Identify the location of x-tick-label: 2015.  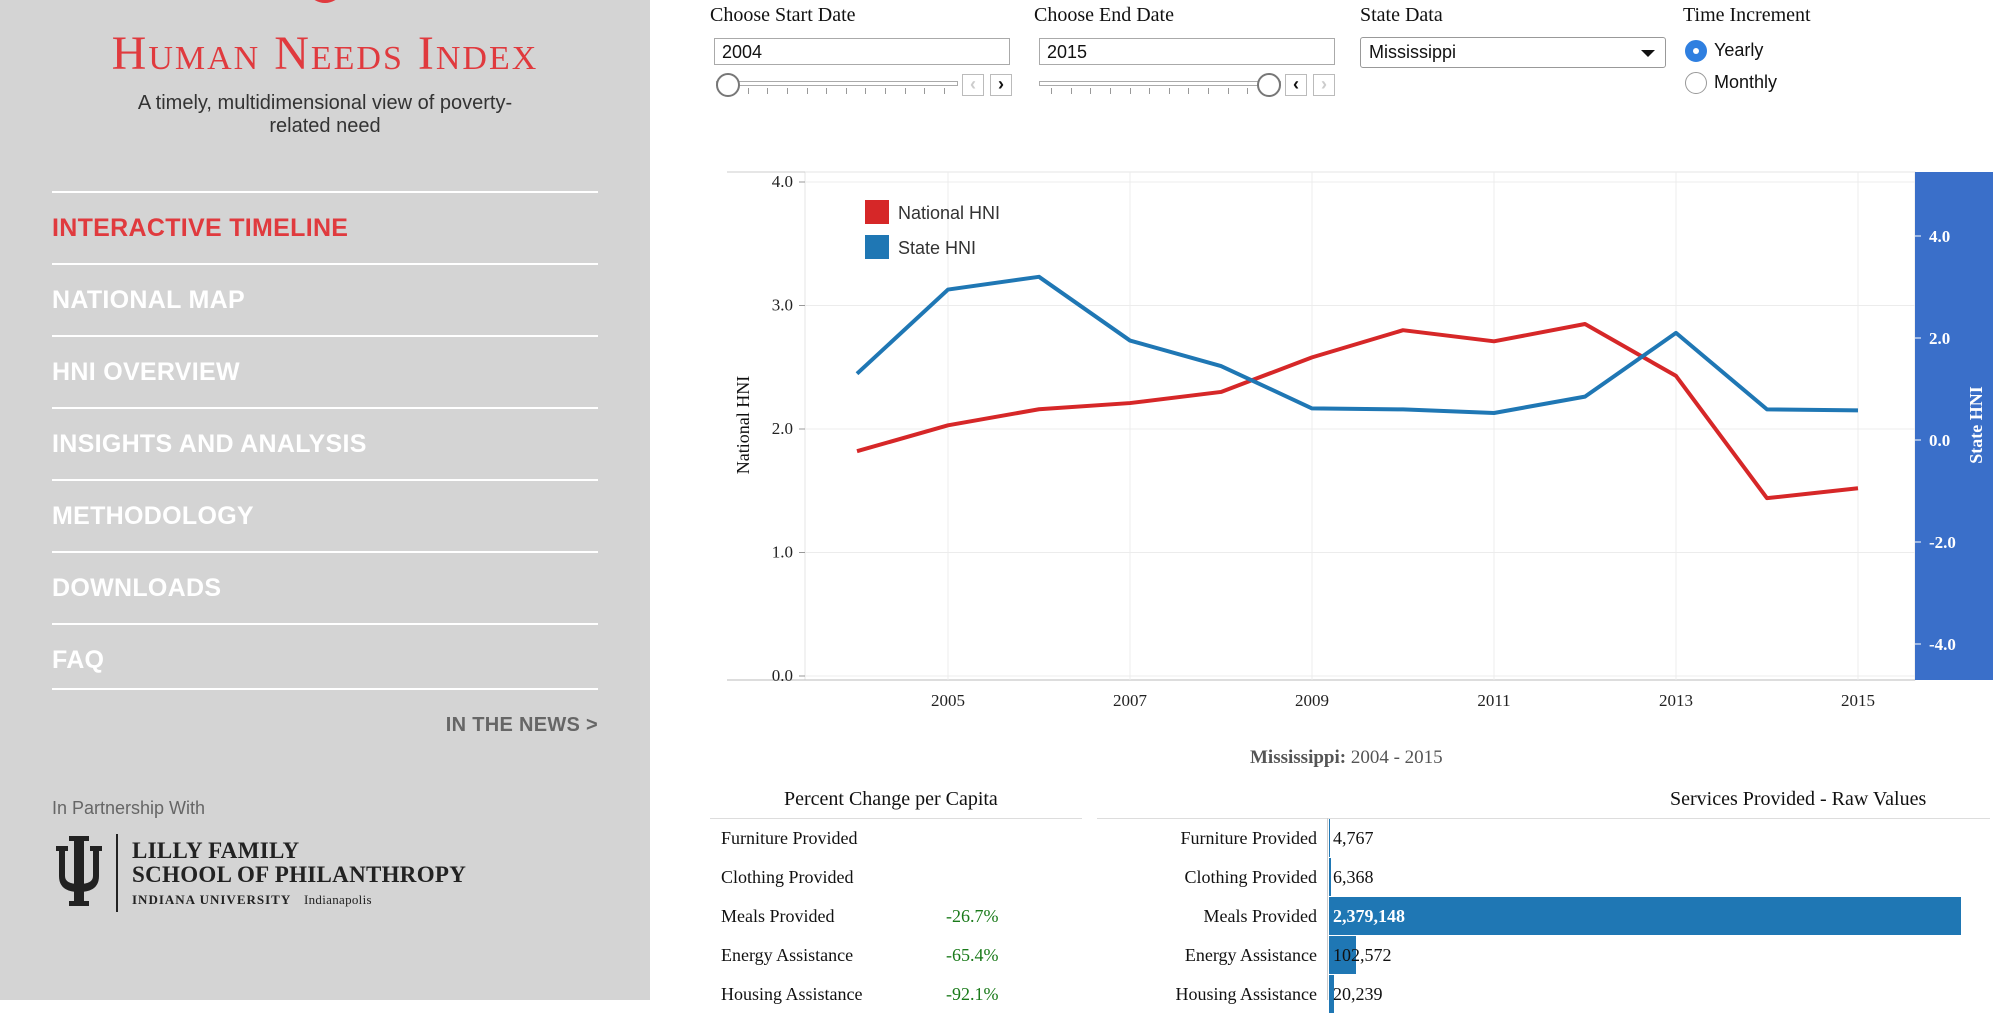
(1858, 700).